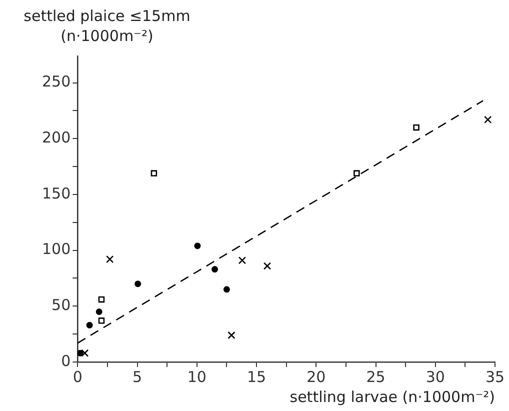 Image resolution: width=509 pixels, height=411 pixels. What do you see at coordinates (107, 26) in the screenshot?
I see `y-axis-title: settled plaice ≤15mm (n·1000m⁻²)` at bounding box center [107, 26].